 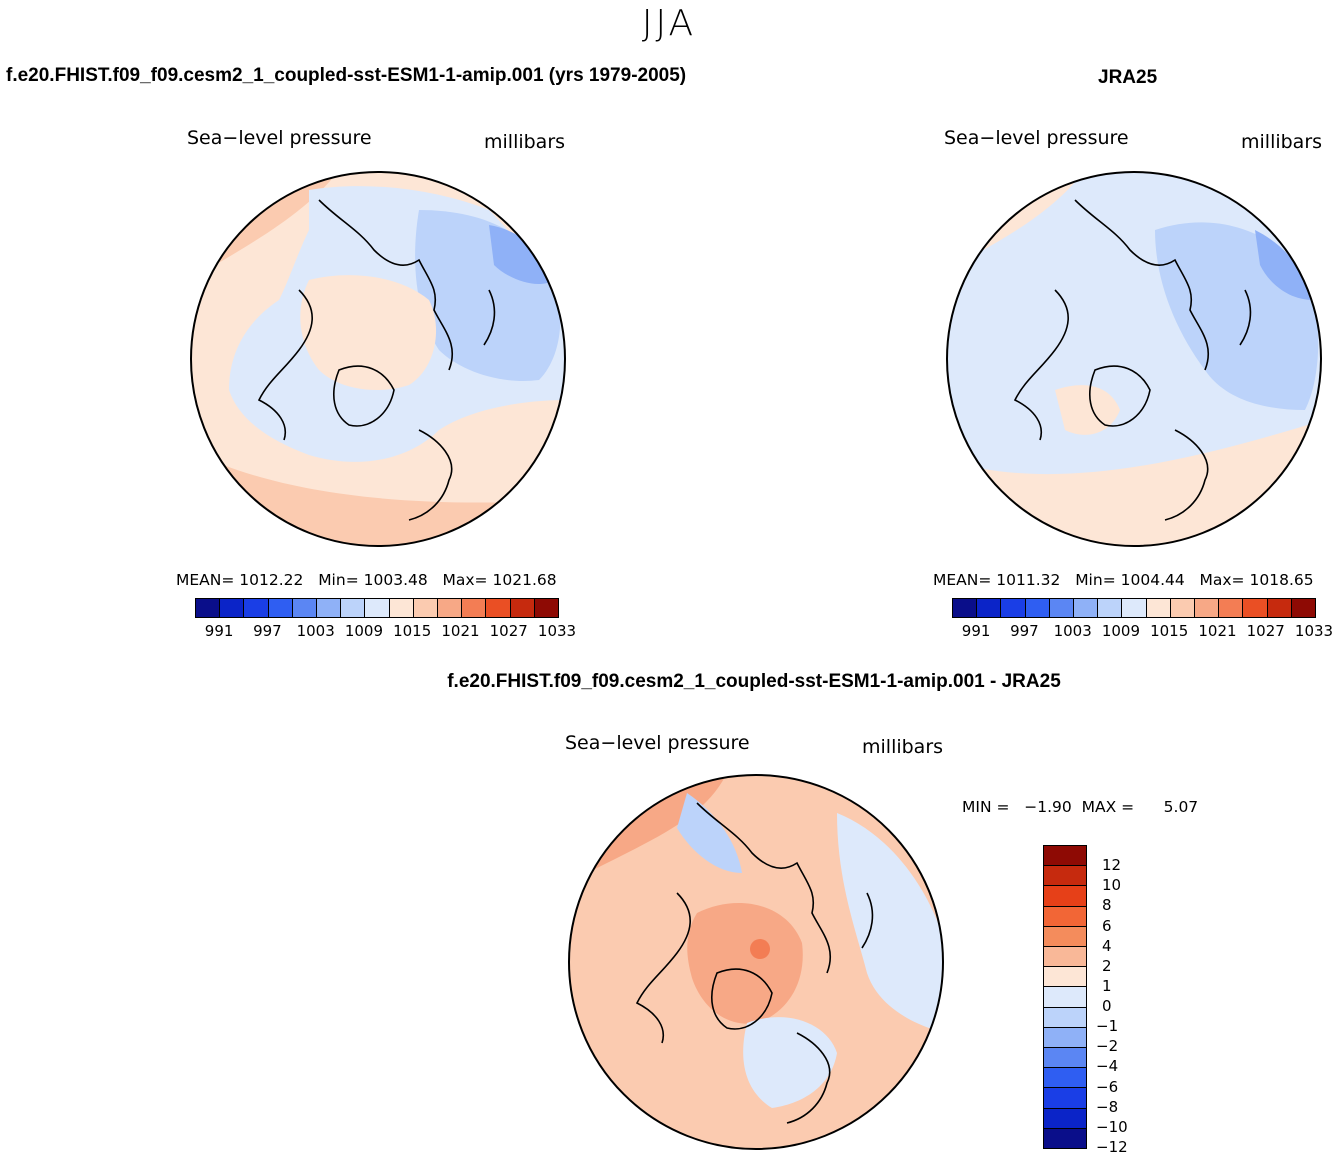 What do you see at coordinates (962, 580) in the screenshot?
I see `panel2-mean-label: MEAN=` at bounding box center [962, 580].